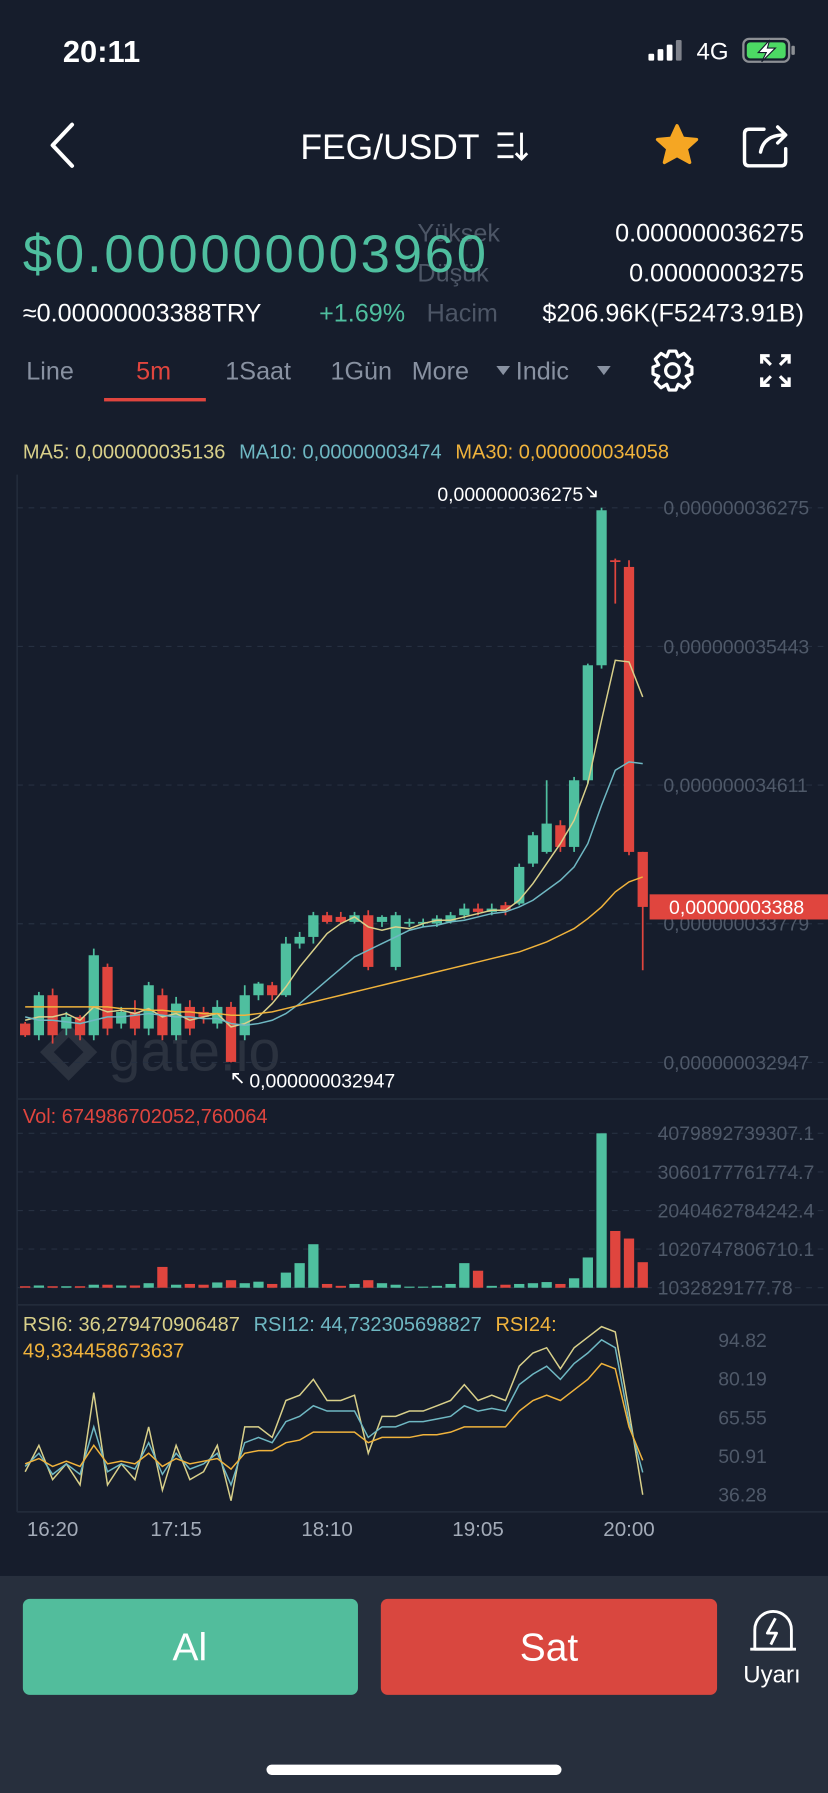 The image size is (828, 1793). Describe the element at coordinates (736, 509) in the screenshot. I see `y-tick-label: 0,000000036275` at that location.